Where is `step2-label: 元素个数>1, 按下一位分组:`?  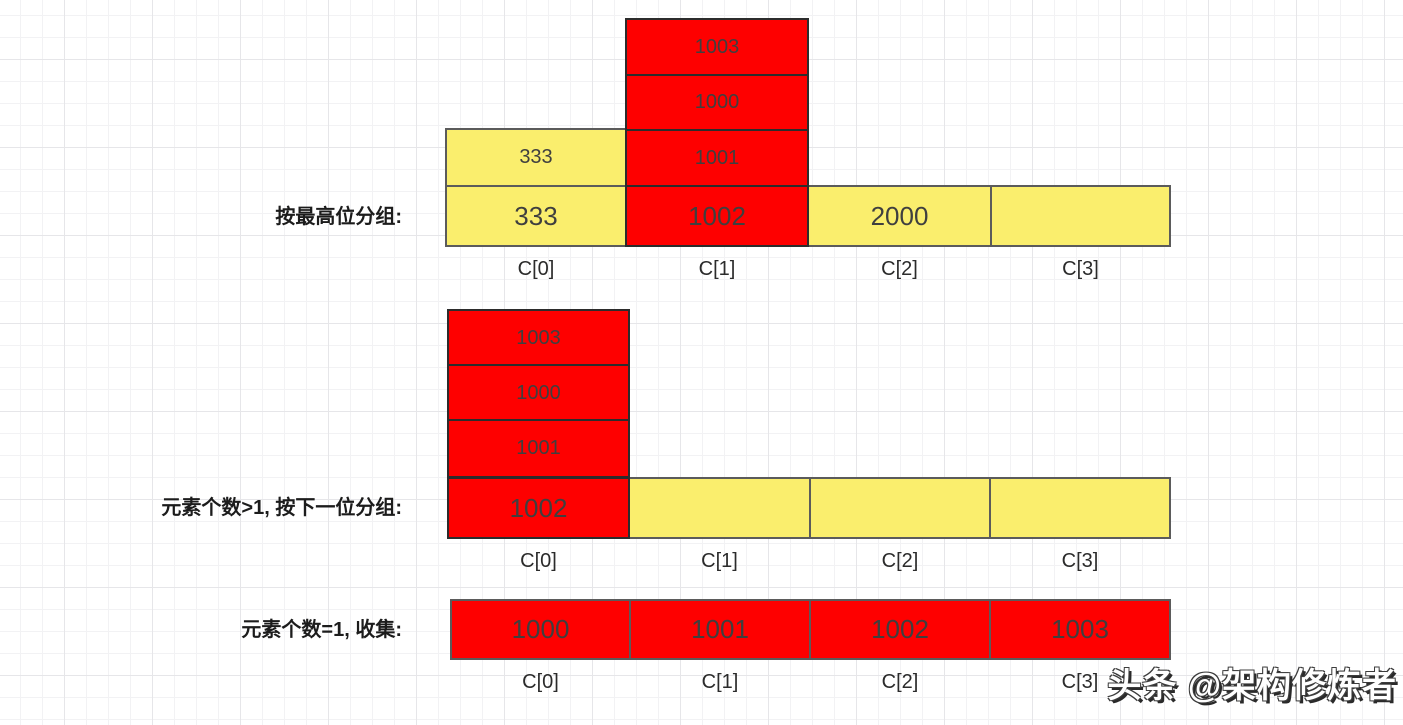
step2-label: 元素个数>1, 按下一位分组: is located at coordinates (281, 508).